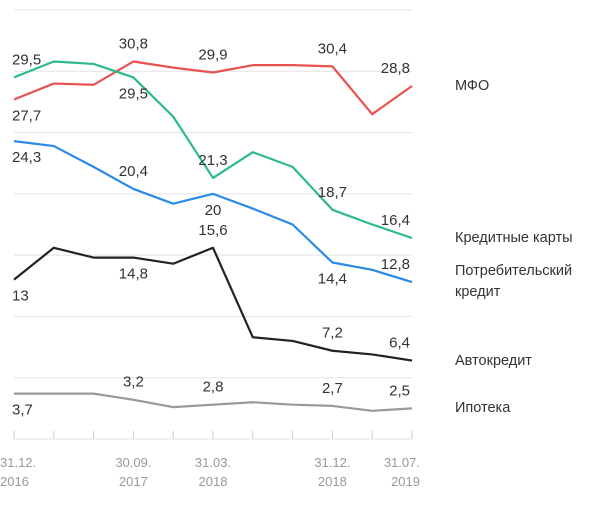 The image size is (599, 509). What do you see at coordinates (212, 160) in the screenshot?
I see `data-label: 21,3` at bounding box center [212, 160].